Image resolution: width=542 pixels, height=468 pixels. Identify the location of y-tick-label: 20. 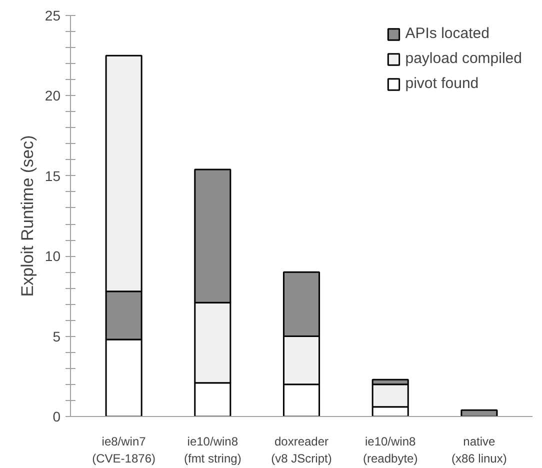
(52, 96).